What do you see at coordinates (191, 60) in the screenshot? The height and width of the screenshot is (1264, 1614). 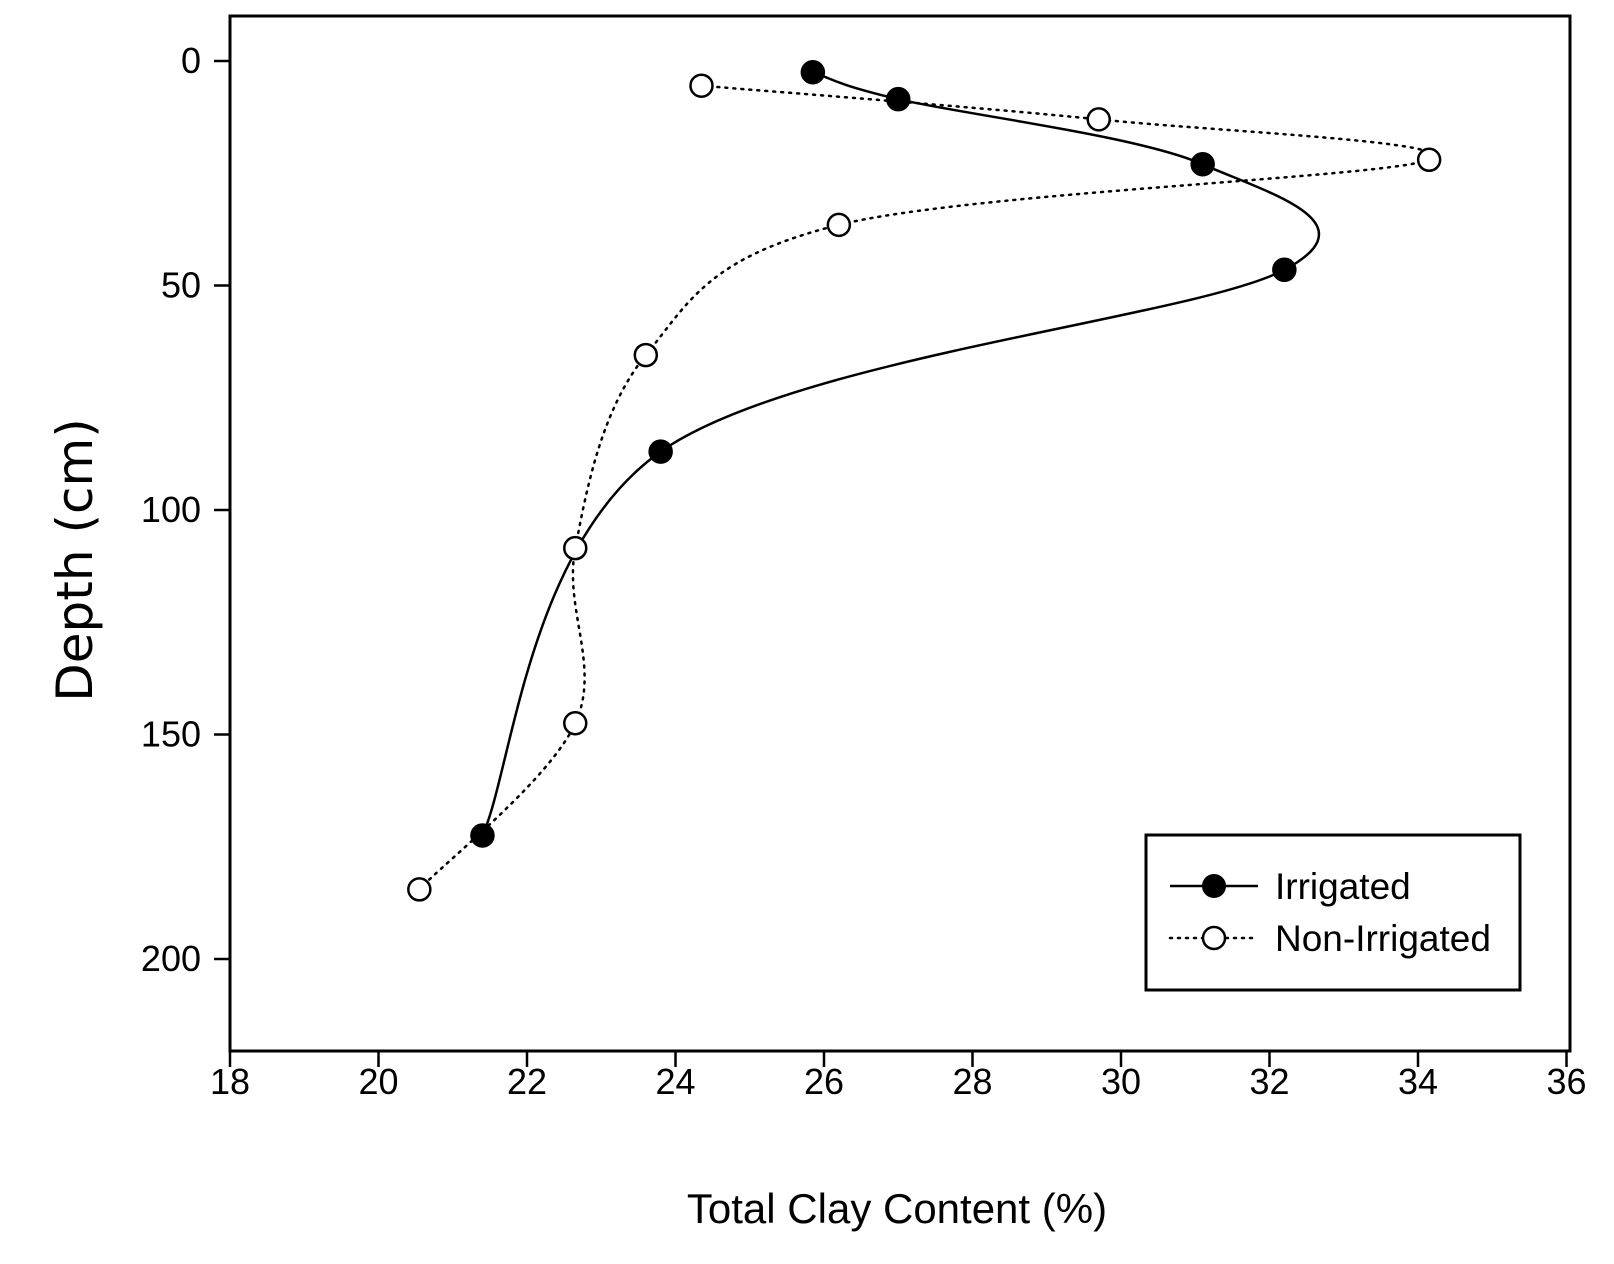 I see `y-tick-label-0: 0` at bounding box center [191, 60].